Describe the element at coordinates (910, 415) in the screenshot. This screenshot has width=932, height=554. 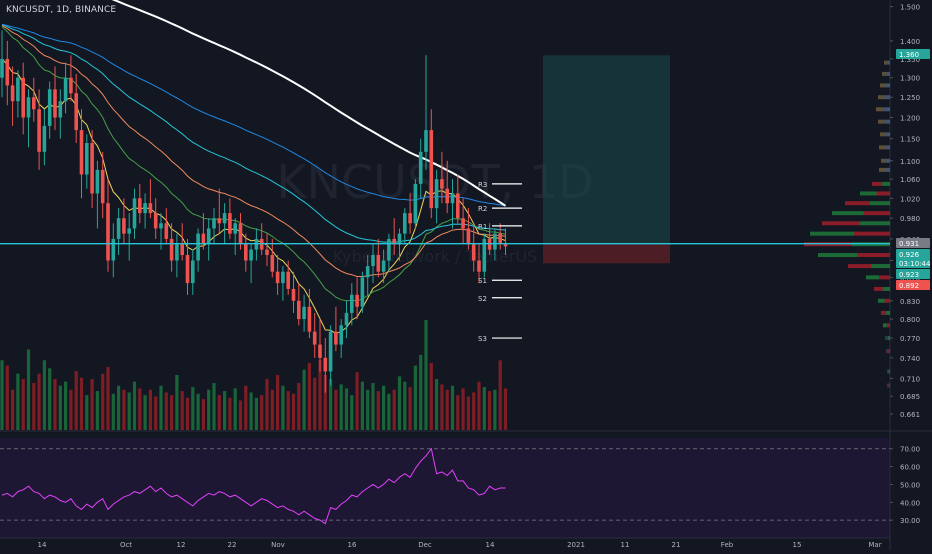
I see `price-tick-label: 0.661` at that location.